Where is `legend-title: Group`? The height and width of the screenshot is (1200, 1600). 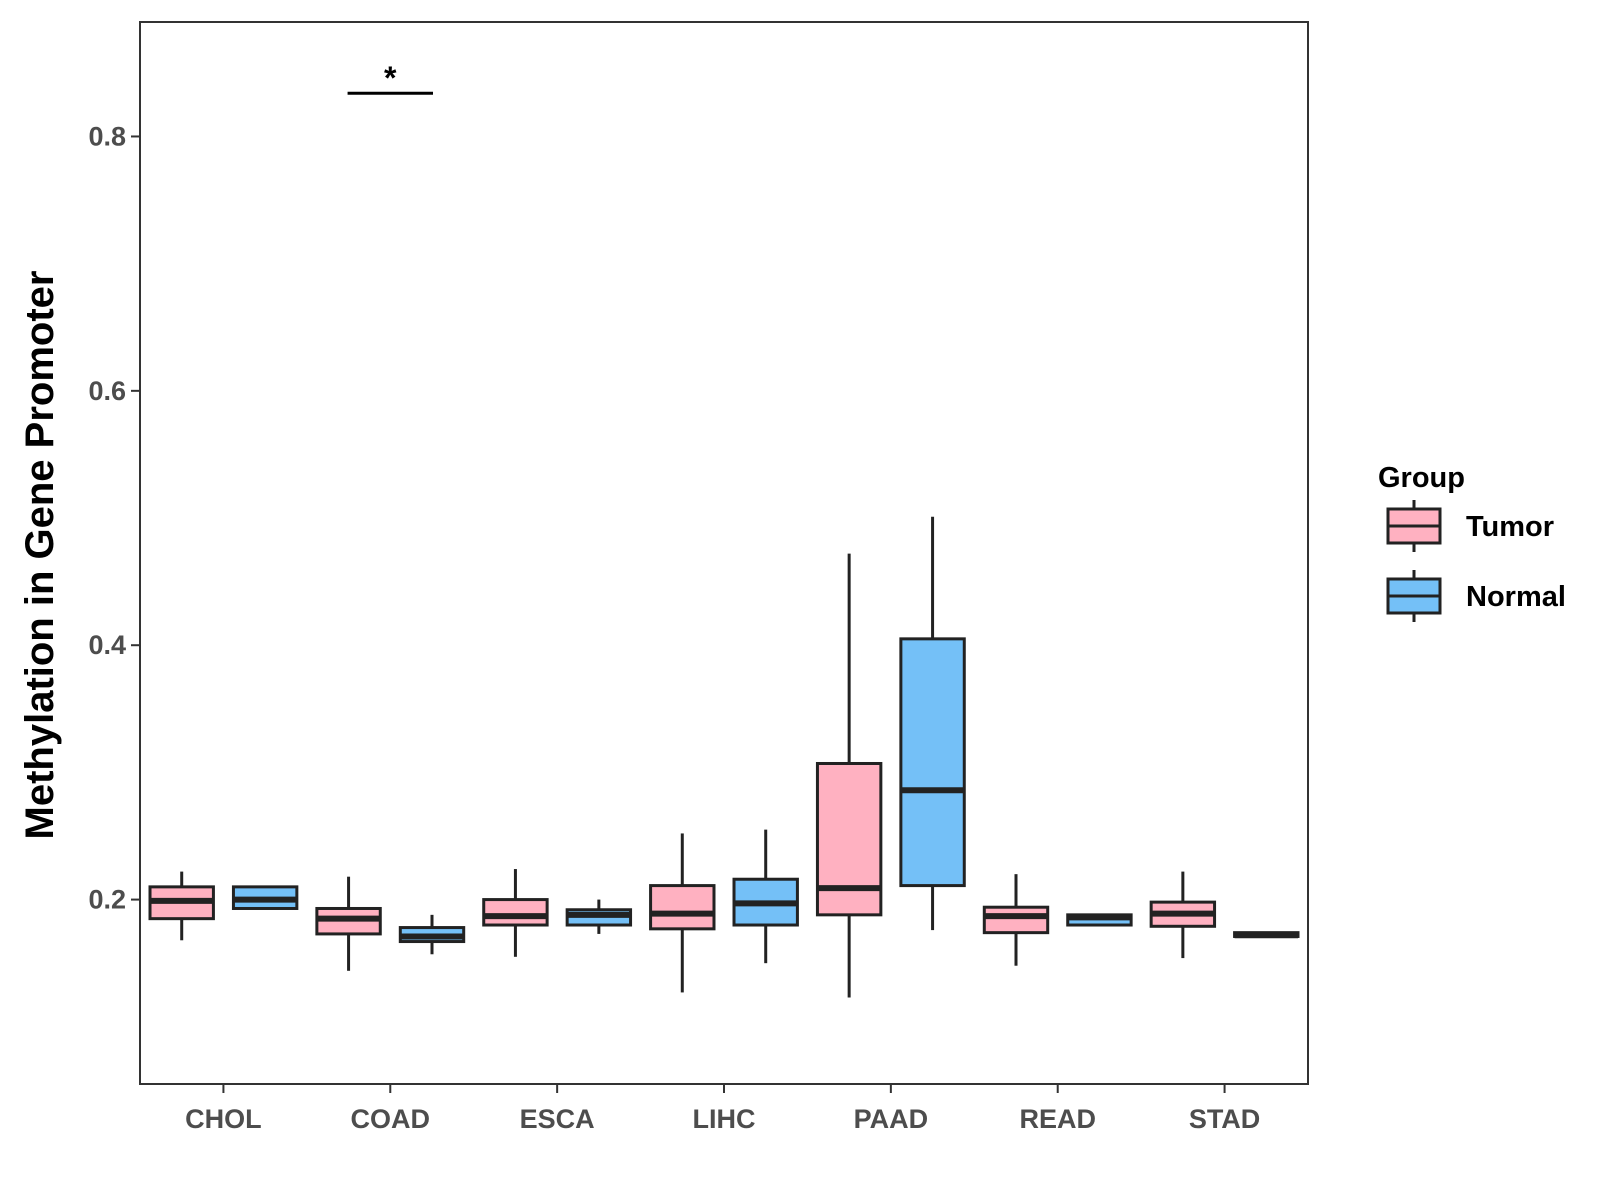
legend-title: Group is located at coordinates (1421, 478).